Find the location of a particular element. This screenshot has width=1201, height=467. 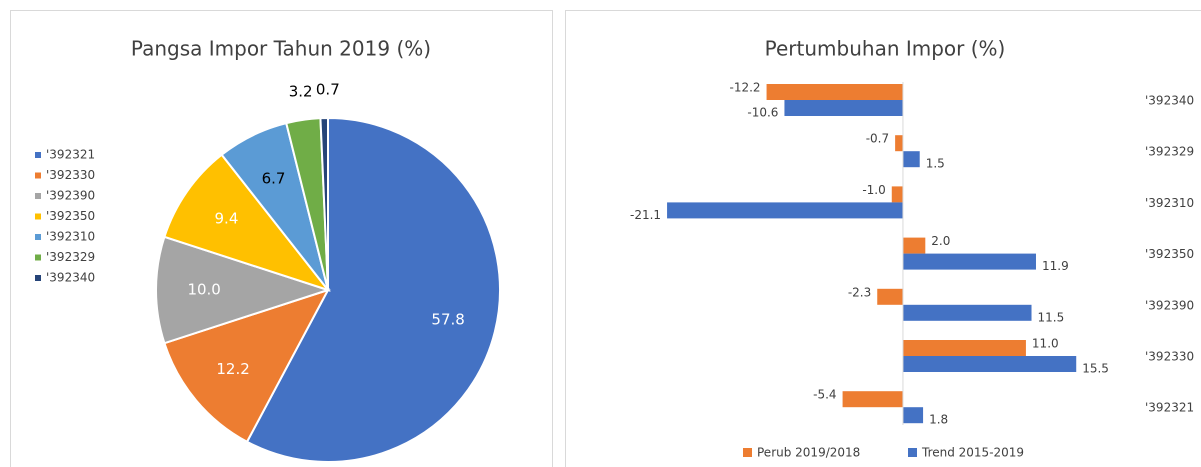

data-label: -0.7 is located at coordinates (877, 139).